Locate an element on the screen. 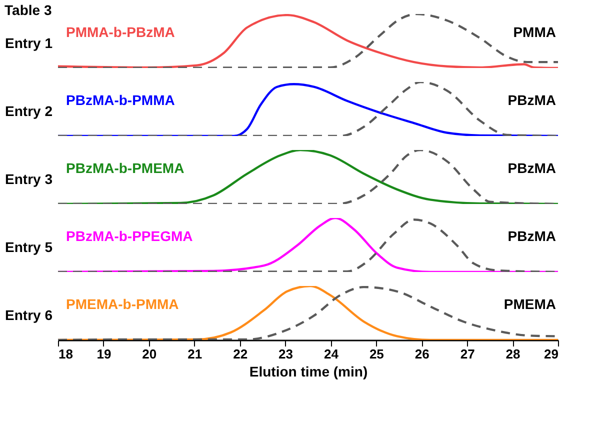 This screenshot has height=428, width=604. y-axis-title: Entry 3 is located at coordinates (29, 179).